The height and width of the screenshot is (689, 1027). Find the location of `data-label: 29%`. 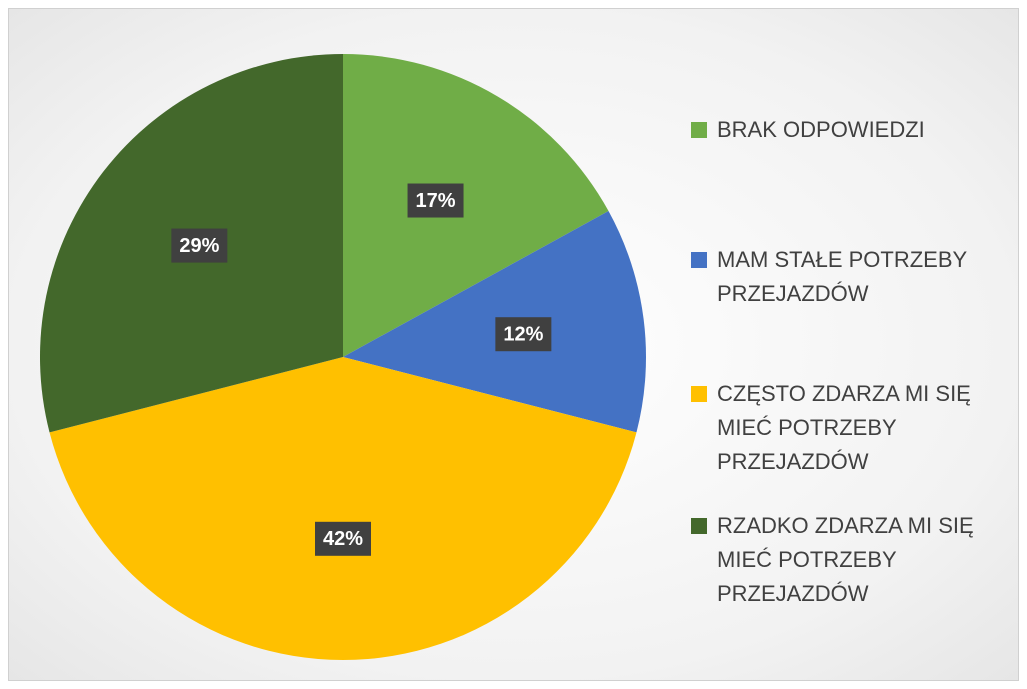

data-label: 29% is located at coordinates (199, 246).